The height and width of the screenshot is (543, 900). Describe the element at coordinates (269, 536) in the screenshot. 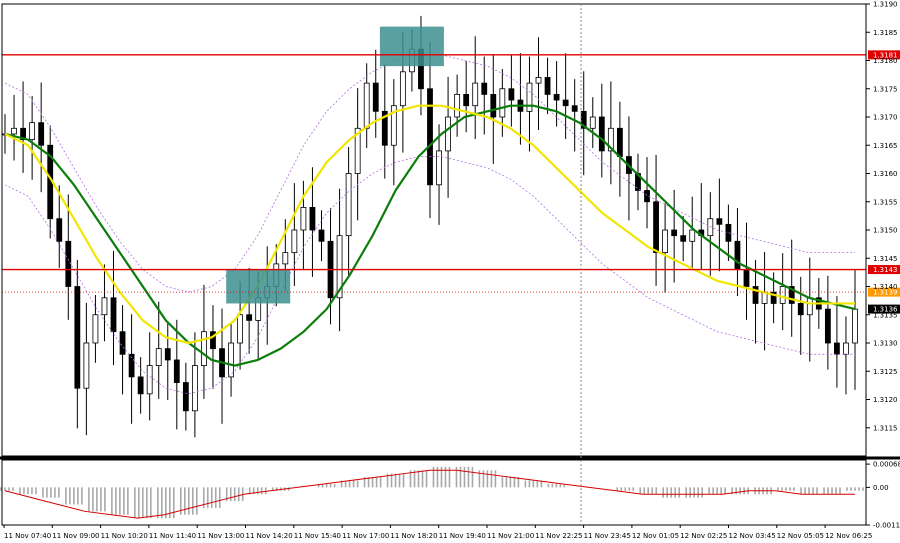

I see `x-tick-label: 11 Nov 14:20` at that location.